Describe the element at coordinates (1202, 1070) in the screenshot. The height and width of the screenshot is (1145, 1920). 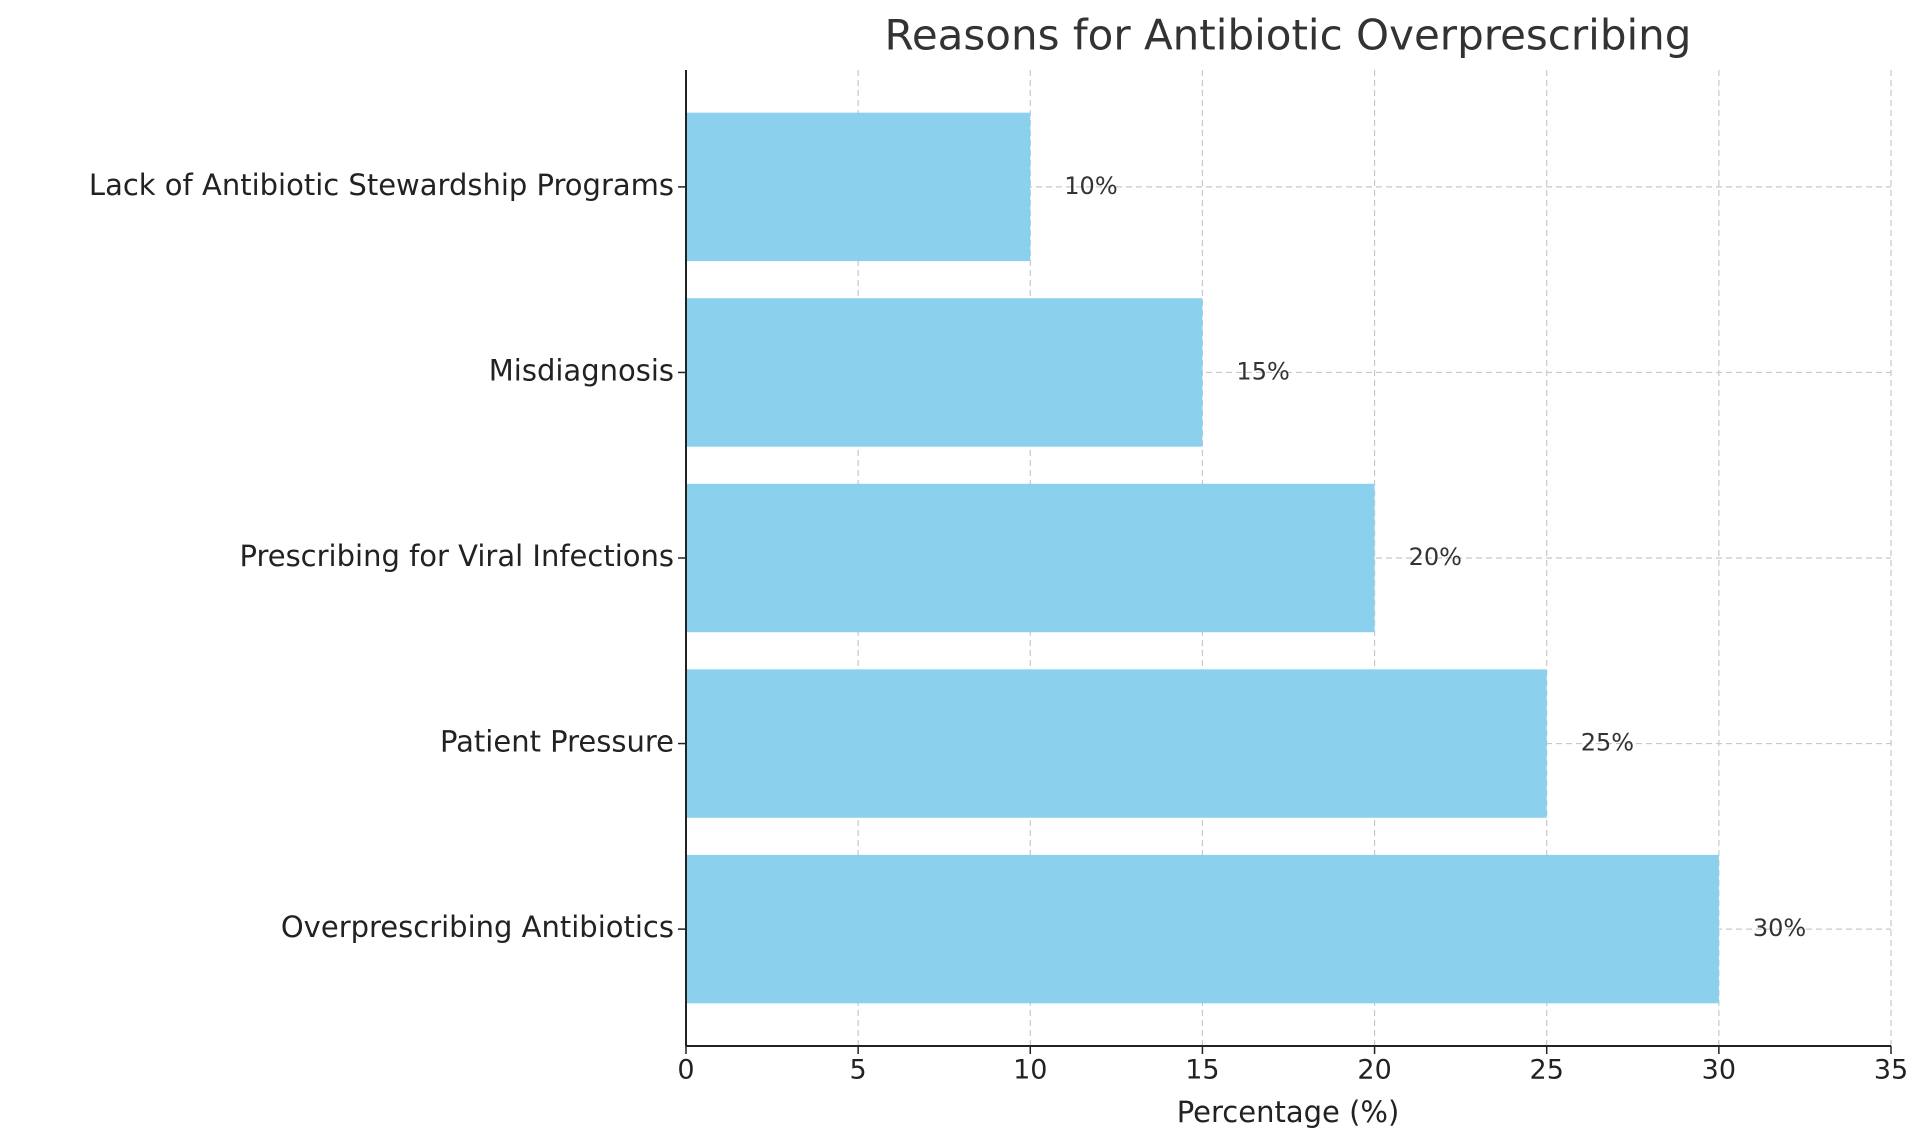
I see `x-tick-label: 15` at that location.